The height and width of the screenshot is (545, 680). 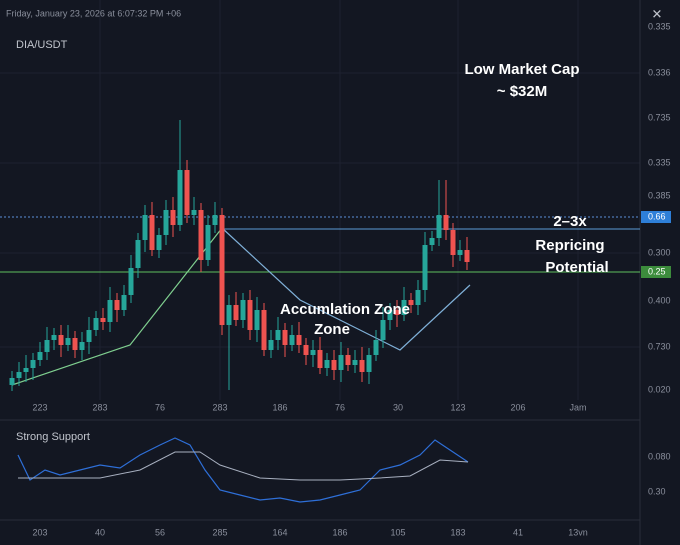 I want to click on price-axis-label: 0.385, so click(x=659, y=195).